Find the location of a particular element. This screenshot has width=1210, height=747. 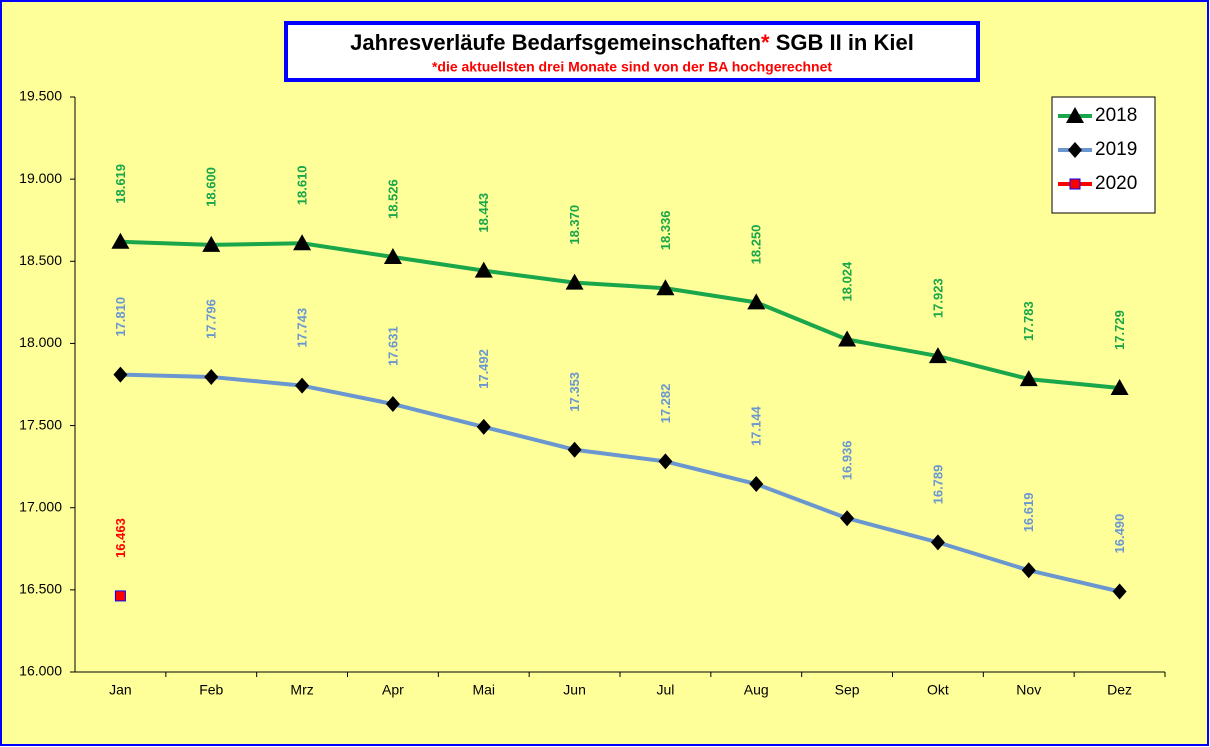

data-label: 17.492 is located at coordinates (483, 369).